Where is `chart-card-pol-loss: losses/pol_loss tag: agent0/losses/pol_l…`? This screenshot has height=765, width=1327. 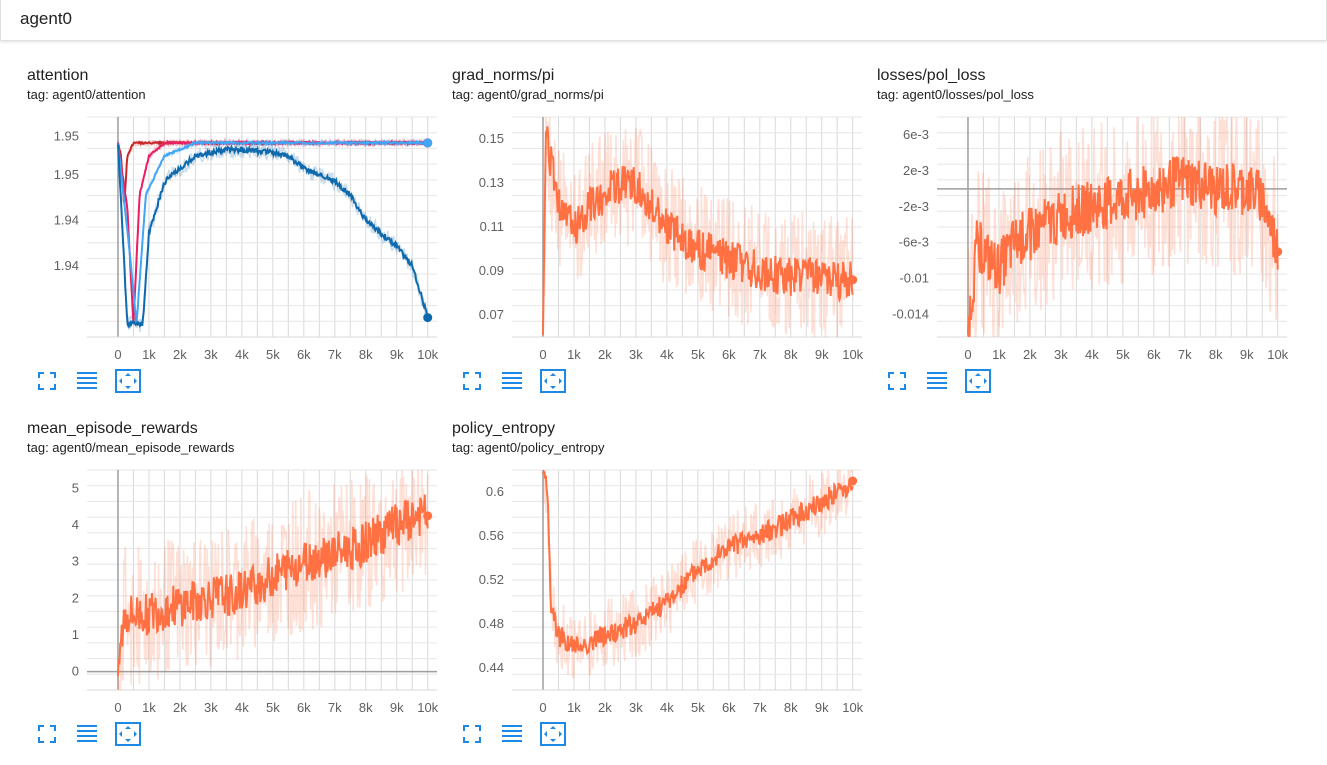 chart-card-pol-loss: losses/pol_loss tag: agent0/losses/pol_l… is located at coordinates (1087, 239).